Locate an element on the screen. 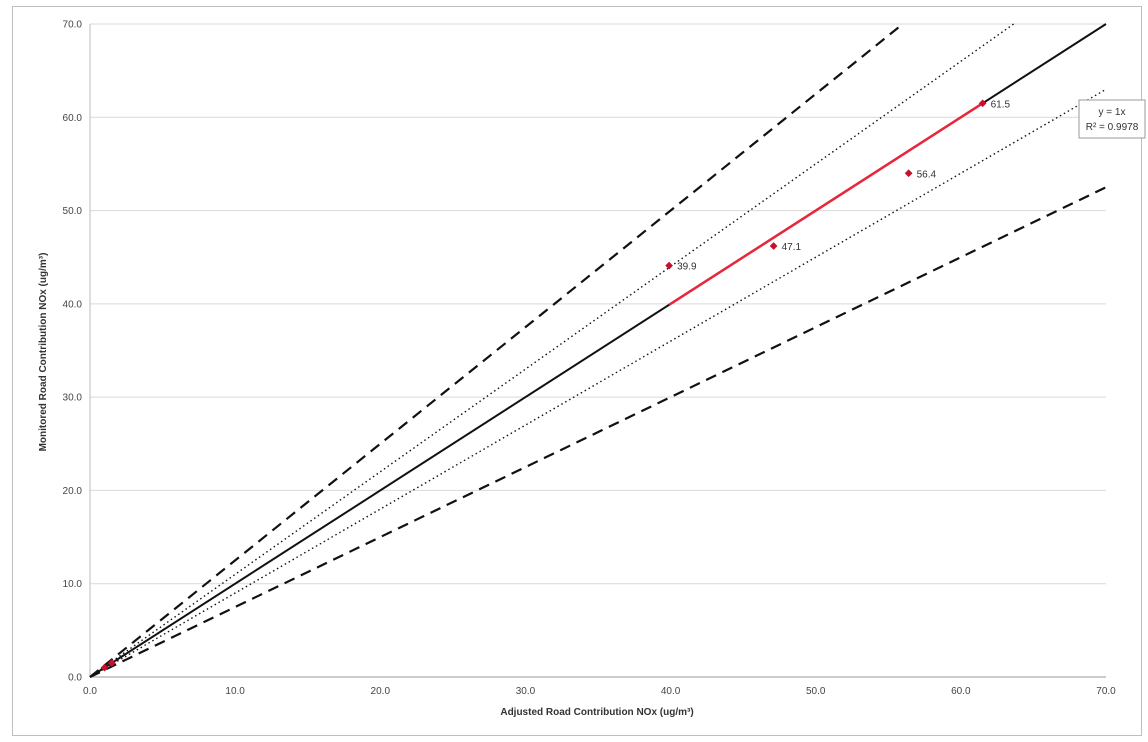 This screenshot has width=1148, height=742. y-tick-label: 20.0 is located at coordinates (73, 491).